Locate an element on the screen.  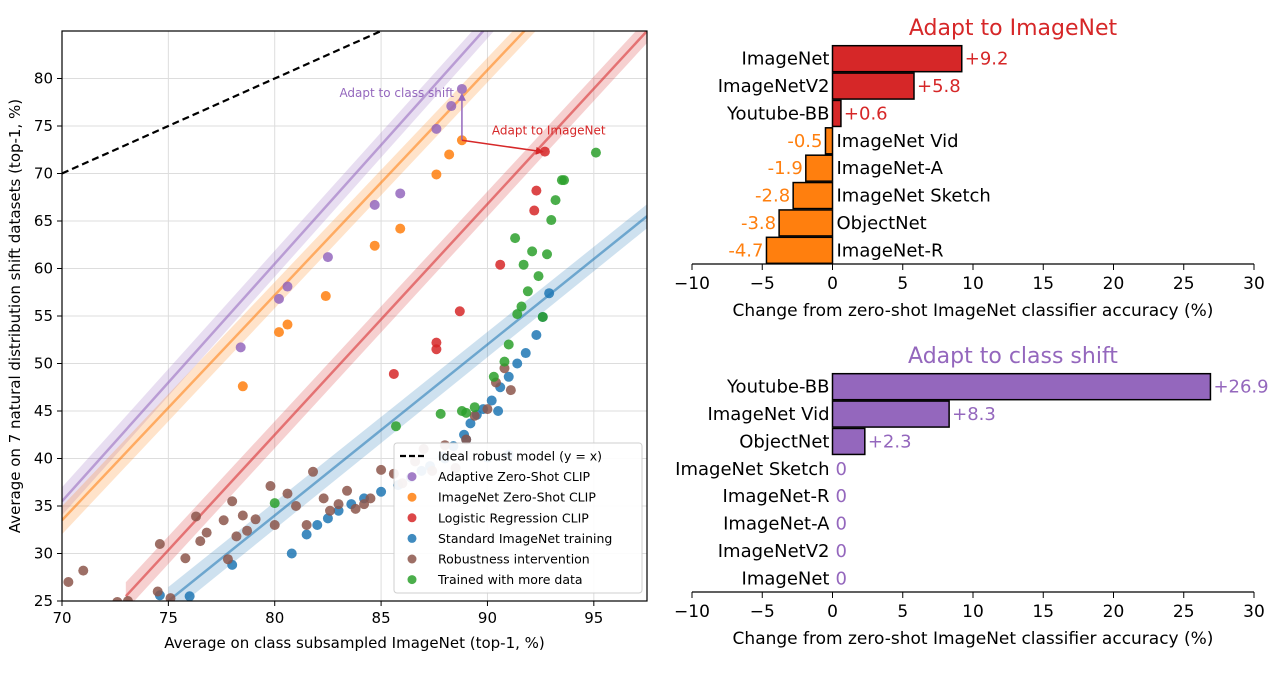
y-tick-label: 75 is located at coordinates (43, 126).